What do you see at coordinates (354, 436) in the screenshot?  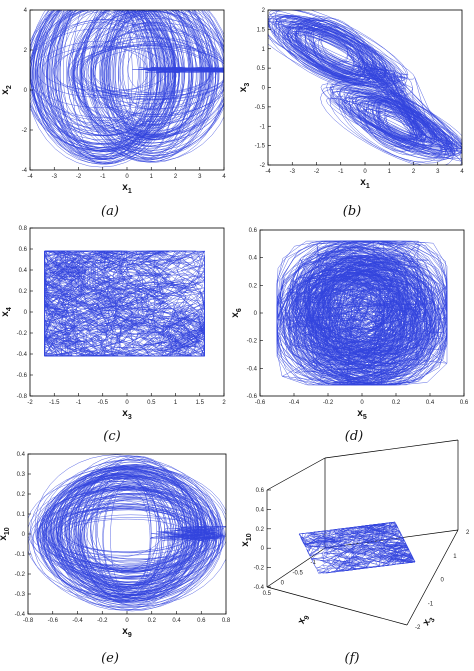 I see `panel-caption: (d)` at bounding box center [354, 436].